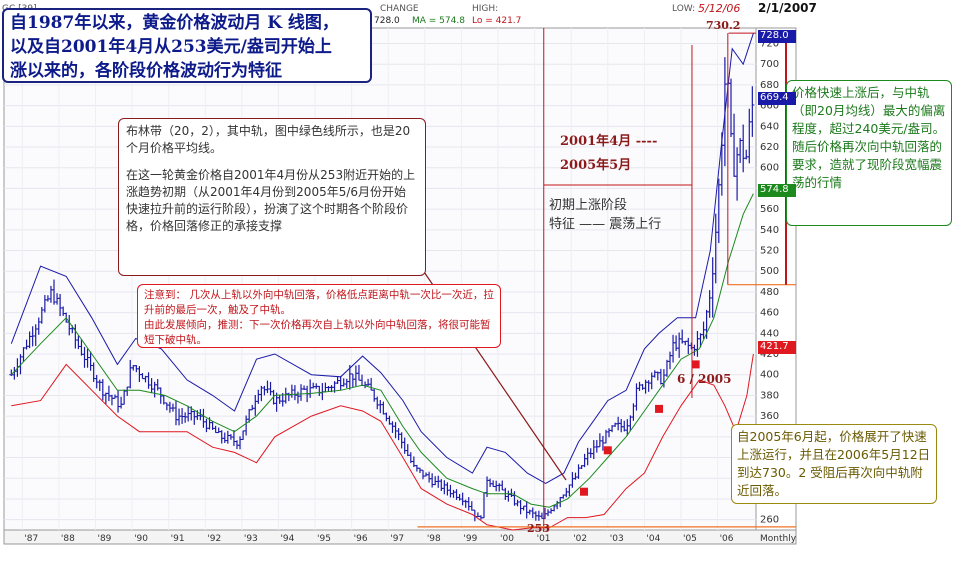  I want to click on period-label-line2: 2005年5月, so click(596, 165).